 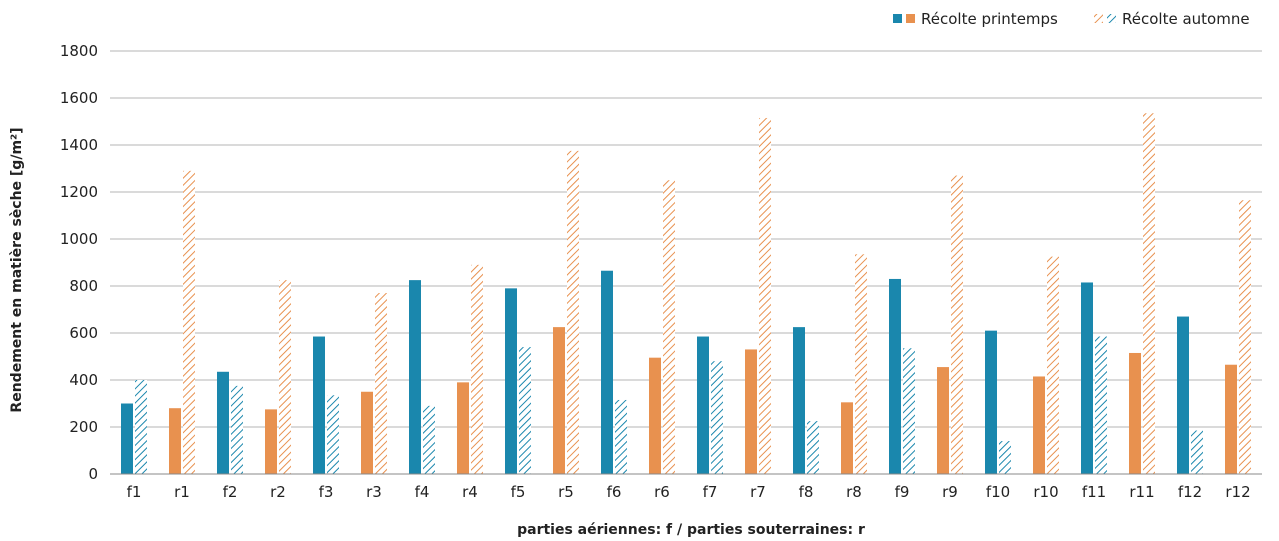 What do you see at coordinates (93, 474) in the screenshot?
I see `y-tick-label: 0` at bounding box center [93, 474].